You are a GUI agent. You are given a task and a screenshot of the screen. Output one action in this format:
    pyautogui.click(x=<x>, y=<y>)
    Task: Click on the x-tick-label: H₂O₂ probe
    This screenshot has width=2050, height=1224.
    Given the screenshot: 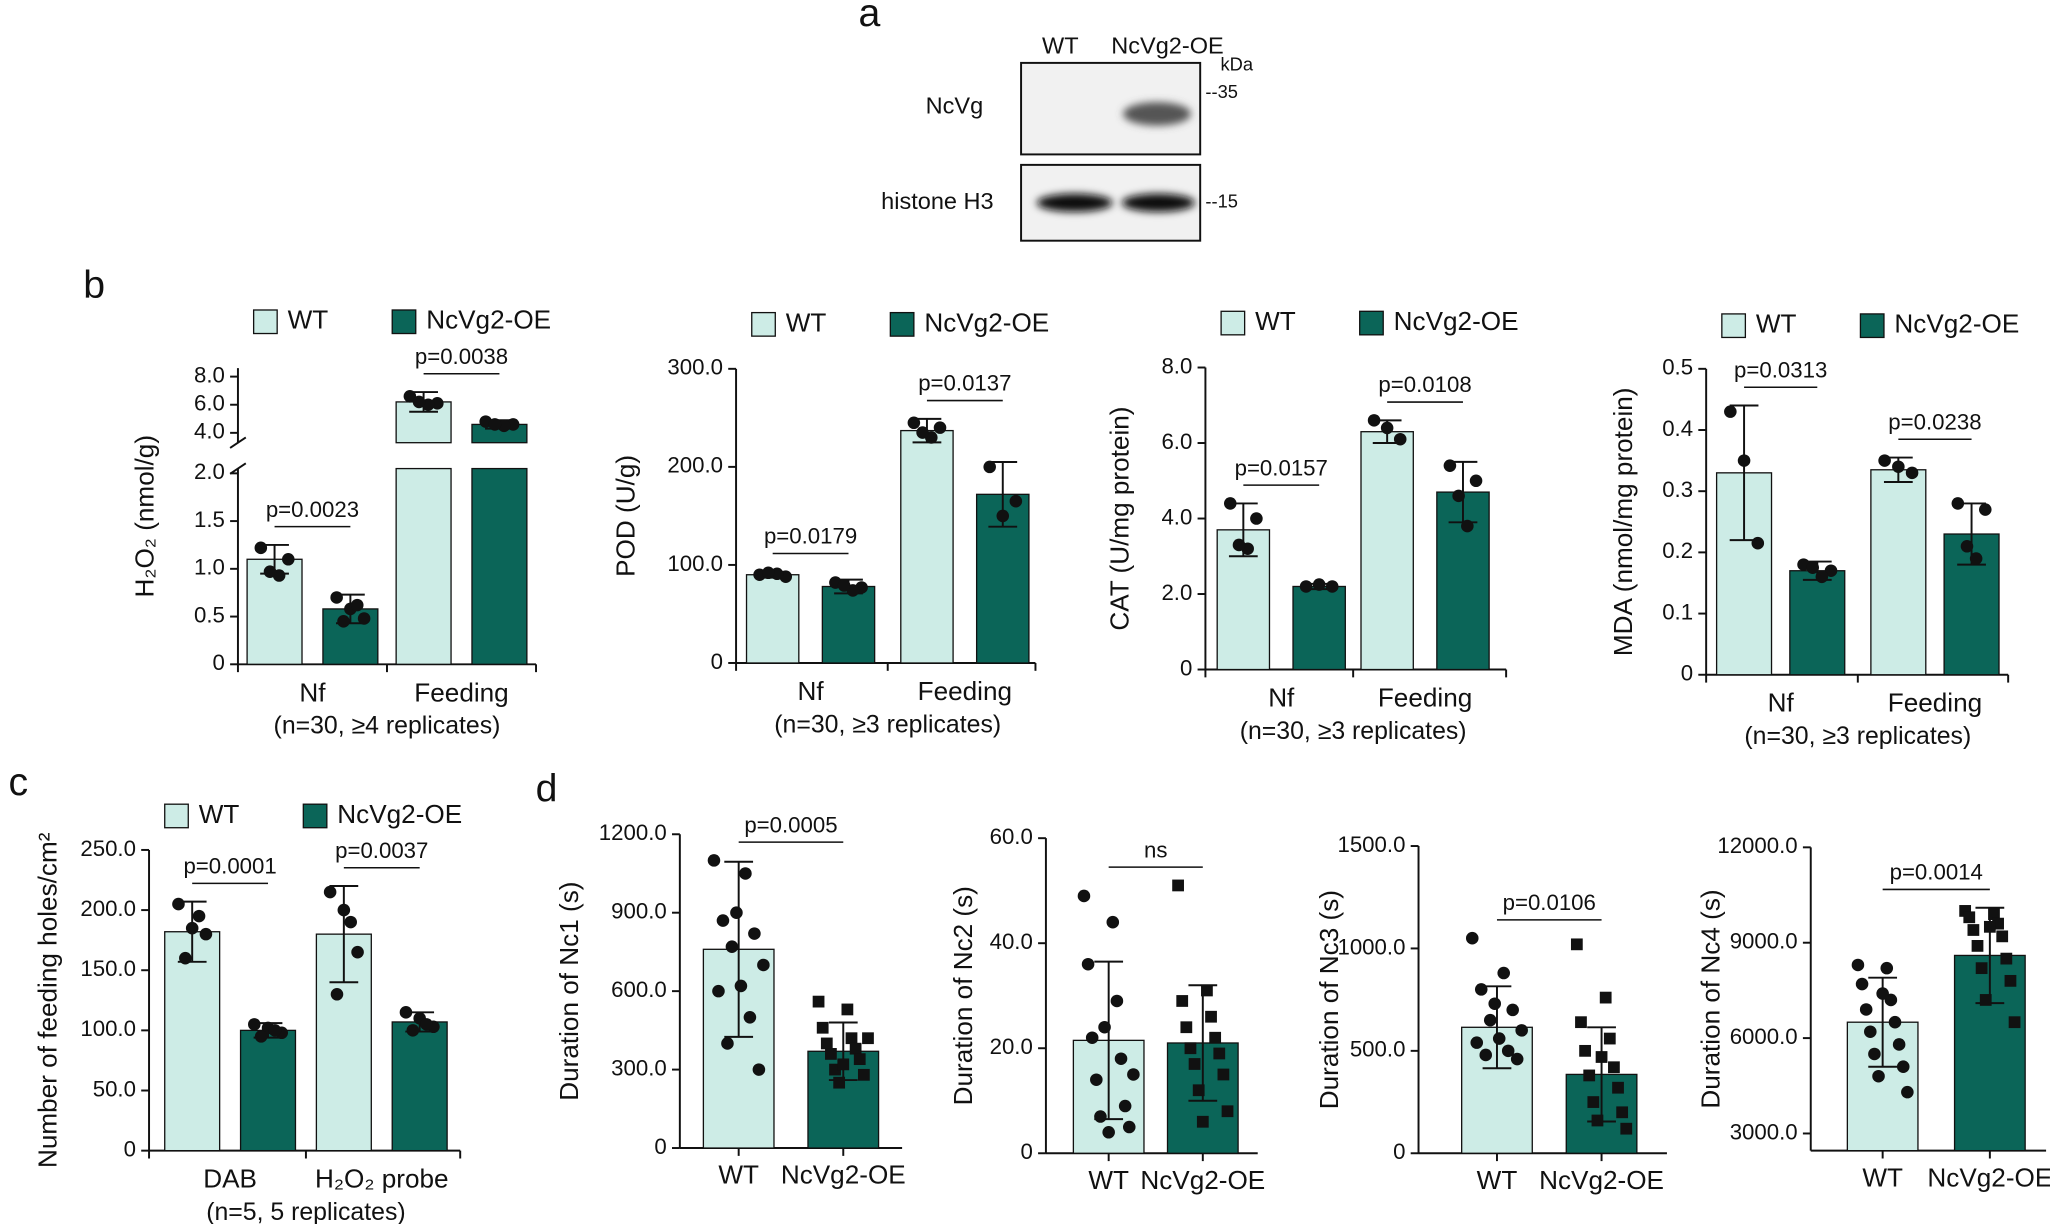 What is the action you would take?
    pyautogui.click(x=382, y=1179)
    